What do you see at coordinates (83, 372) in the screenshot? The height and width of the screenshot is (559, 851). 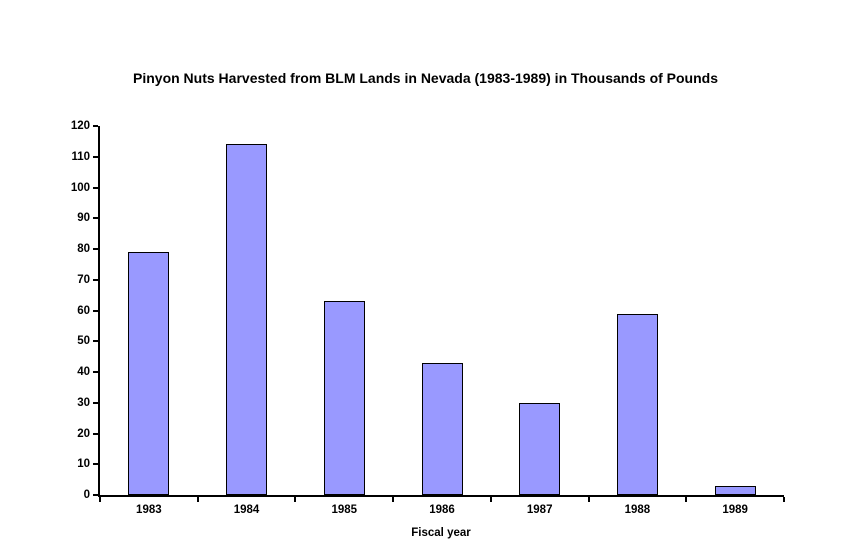 I see `y-tick-label: 40` at bounding box center [83, 372].